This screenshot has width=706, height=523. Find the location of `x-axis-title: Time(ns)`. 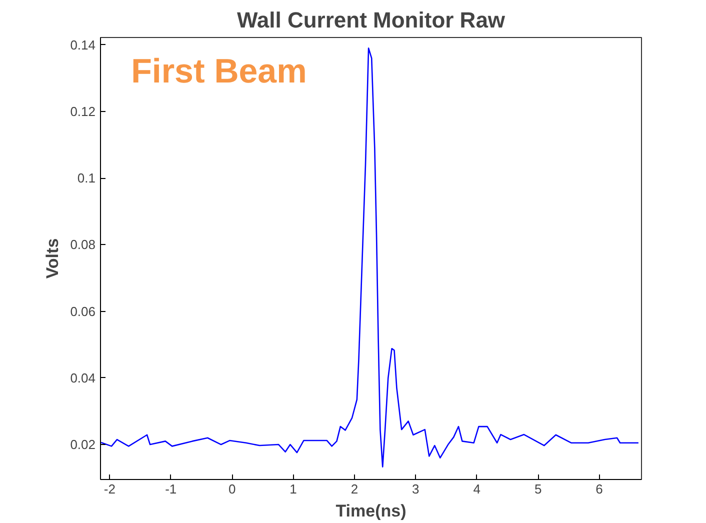

x-axis-title: Time(ns) is located at coordinates (371, 511).